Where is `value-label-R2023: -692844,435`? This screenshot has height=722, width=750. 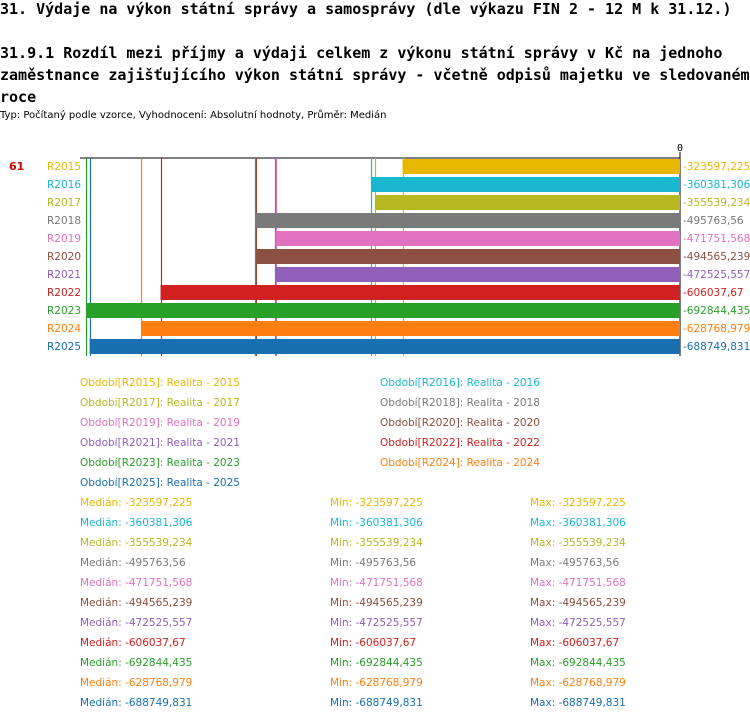
value-label-R2023: -692844,435 is located at coordinates (716, 311).